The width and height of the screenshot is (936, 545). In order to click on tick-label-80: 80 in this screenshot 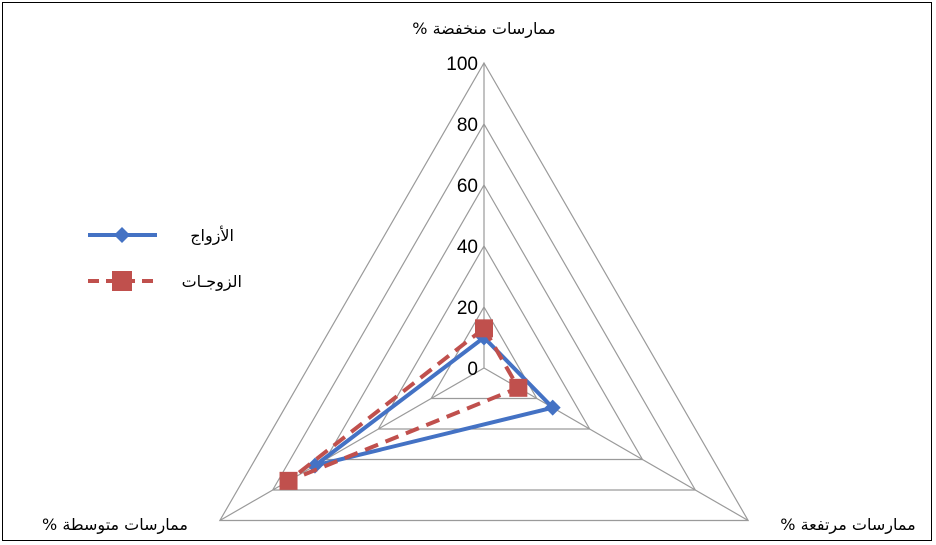, I will do `click(467, 125)`.